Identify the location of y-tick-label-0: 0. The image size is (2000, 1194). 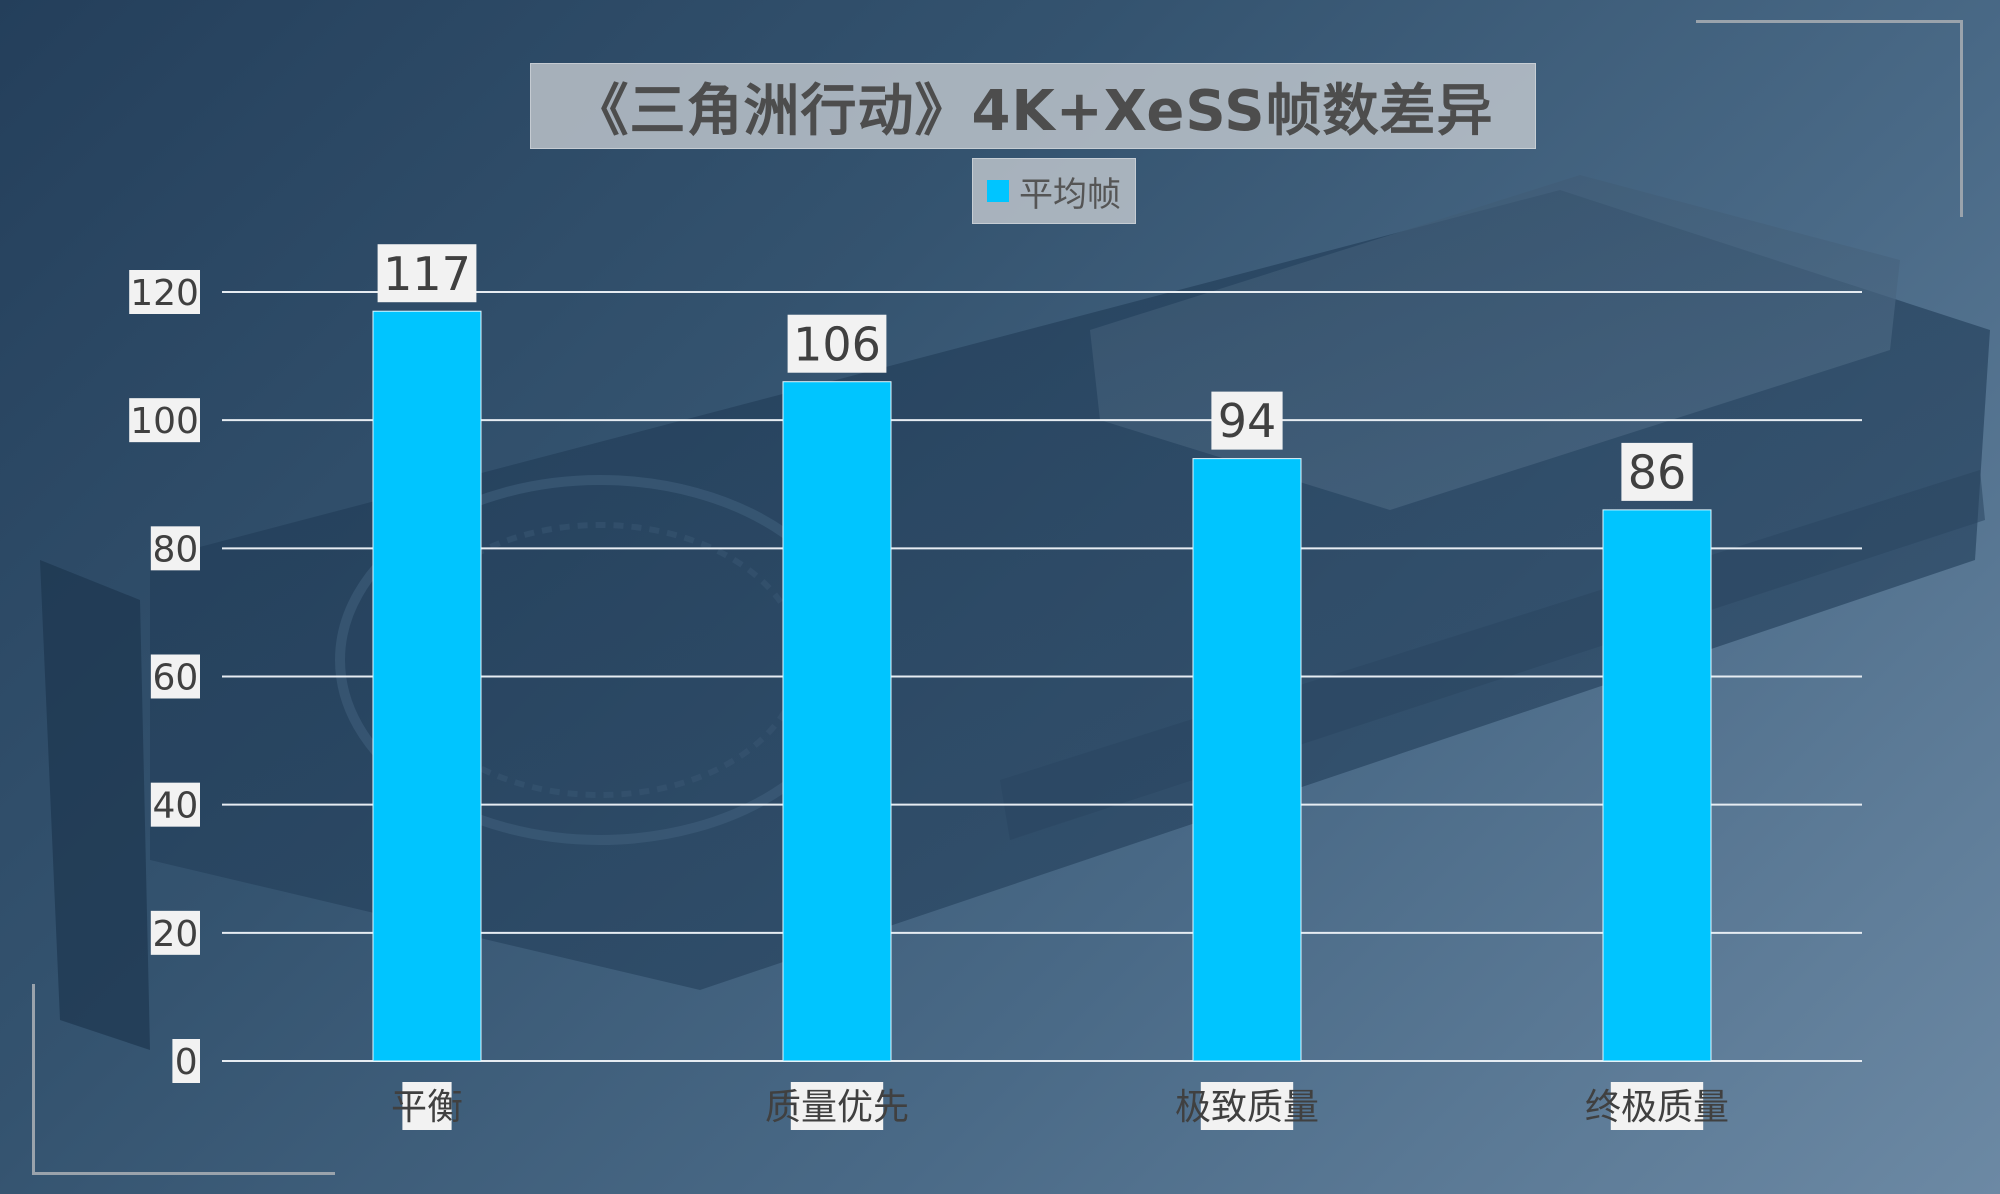
(186, 1062).